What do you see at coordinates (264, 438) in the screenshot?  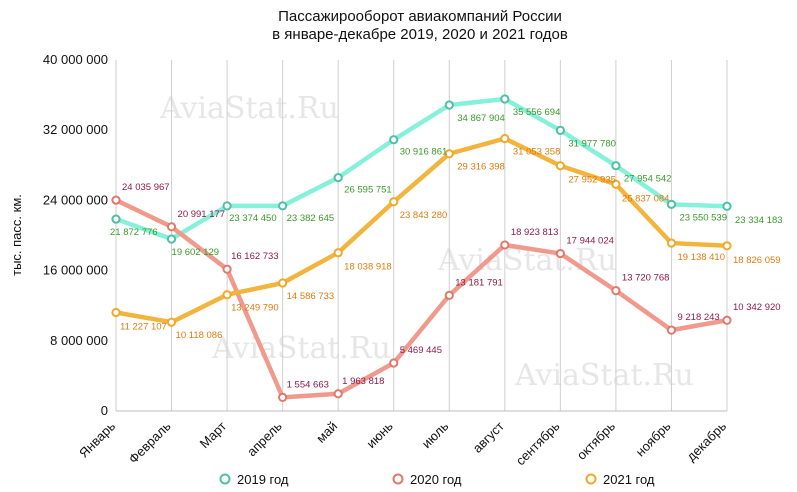 I see `x-tick-label: апрель` at bounding box center [264, 438].